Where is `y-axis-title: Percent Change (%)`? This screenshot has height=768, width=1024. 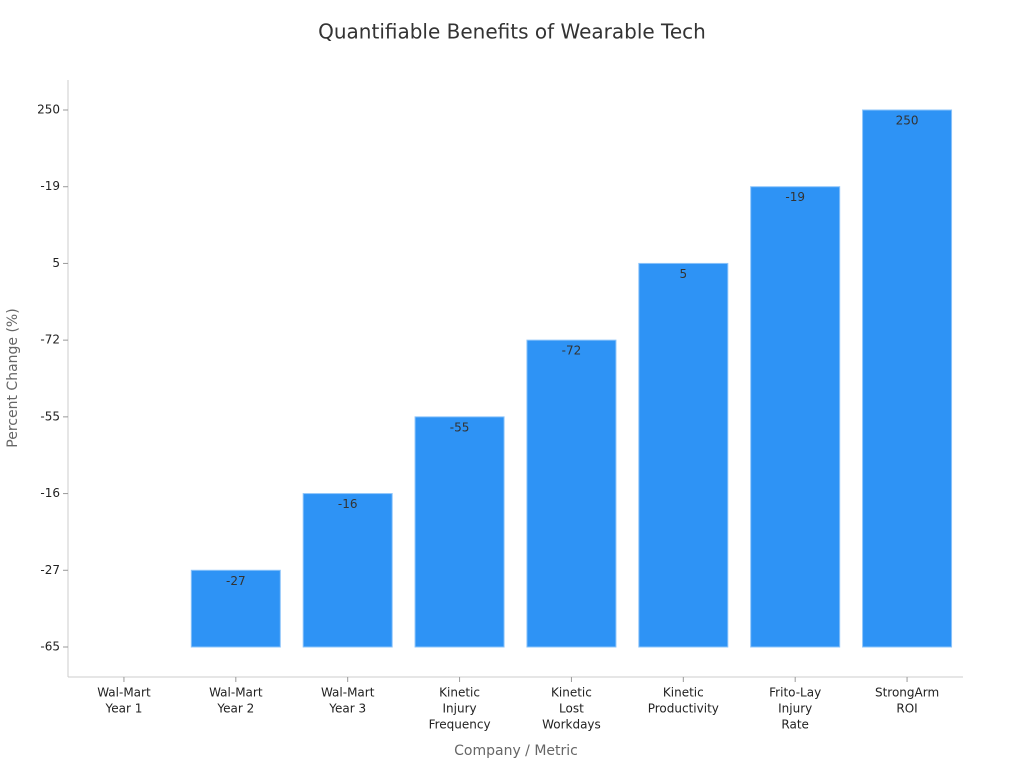 y-axis-title: Percent Change (%) is located at coordinates (13, 377).